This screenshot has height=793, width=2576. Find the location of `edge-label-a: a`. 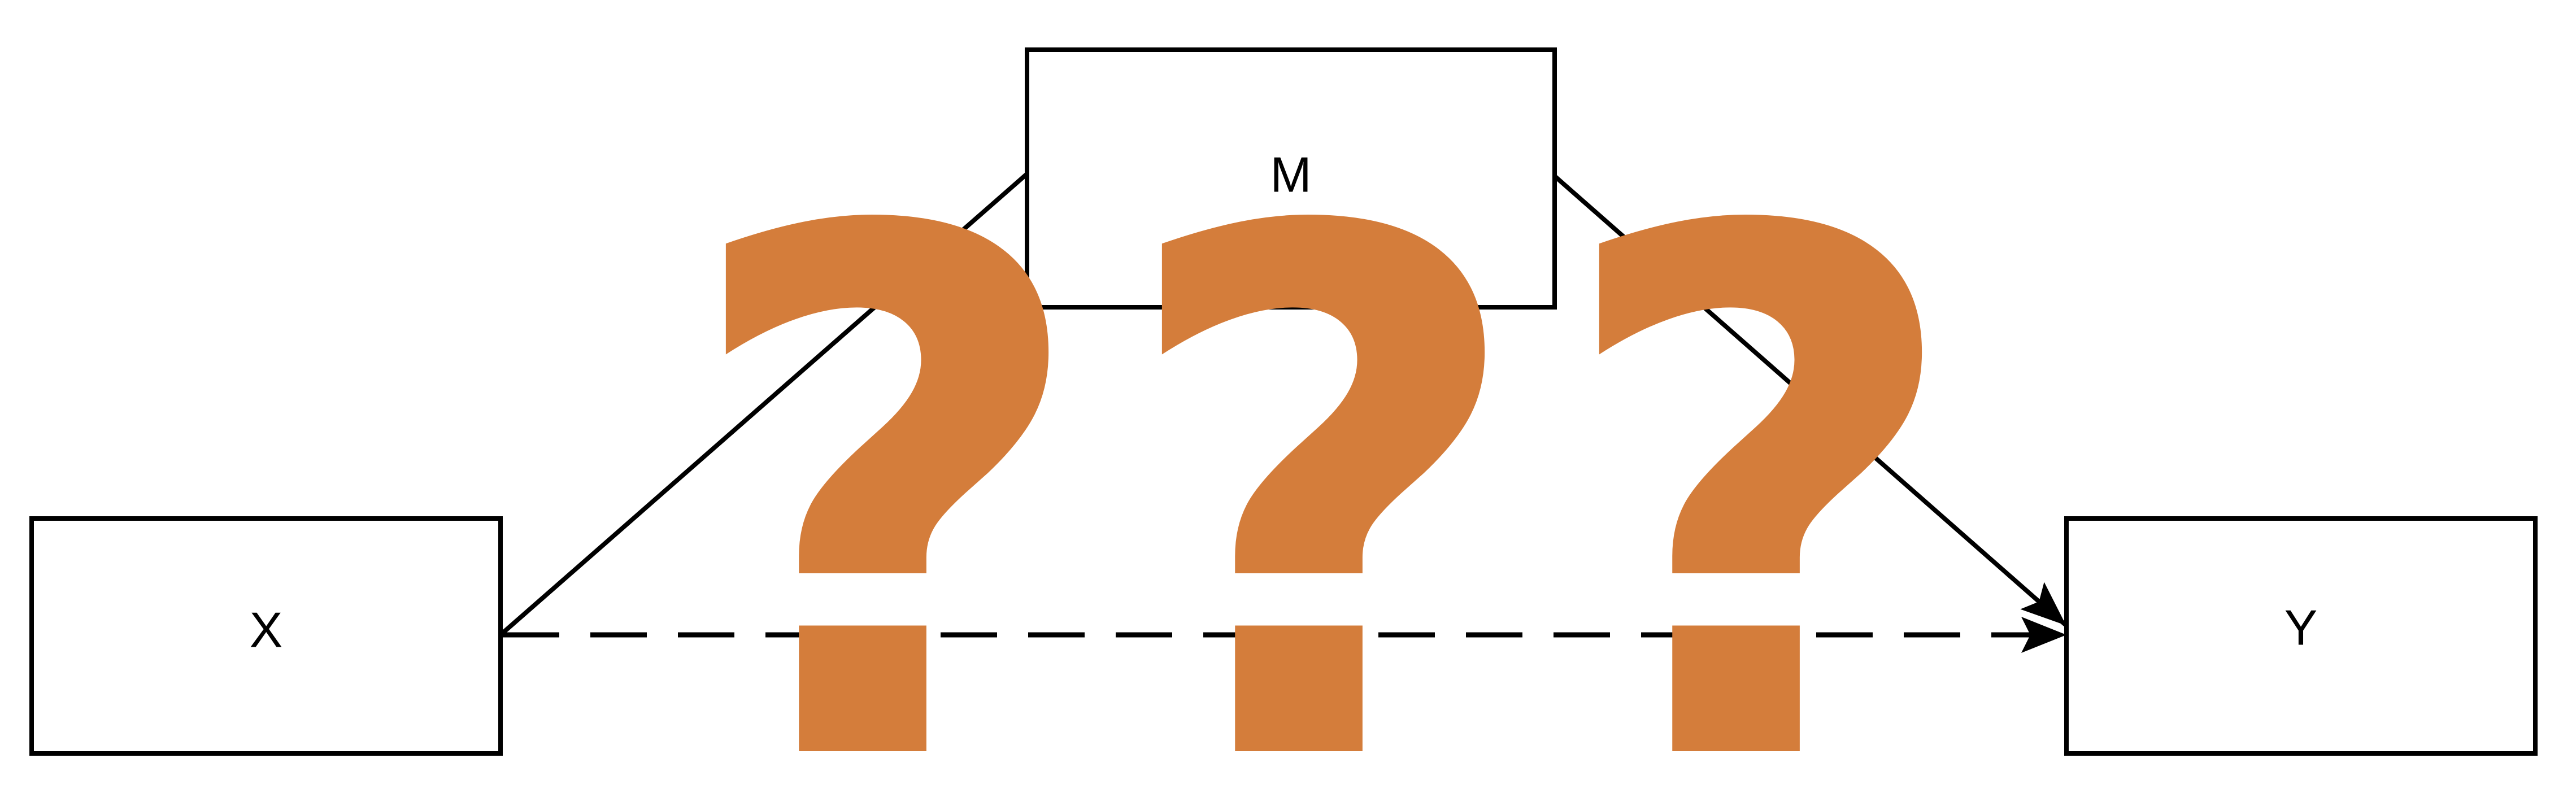

edge-label-a: a is located at coordinates (764, 305).